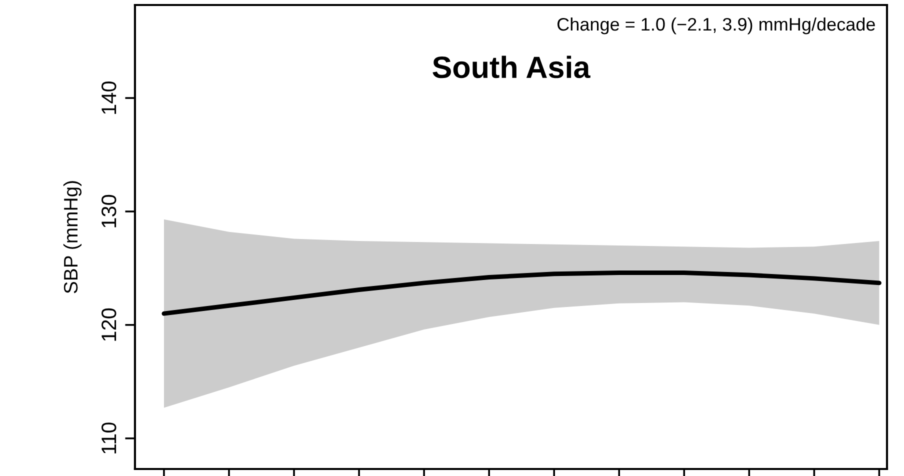  Describe the element at coordinates (522, 293) in the screenshot. I see `line-series` at that location.